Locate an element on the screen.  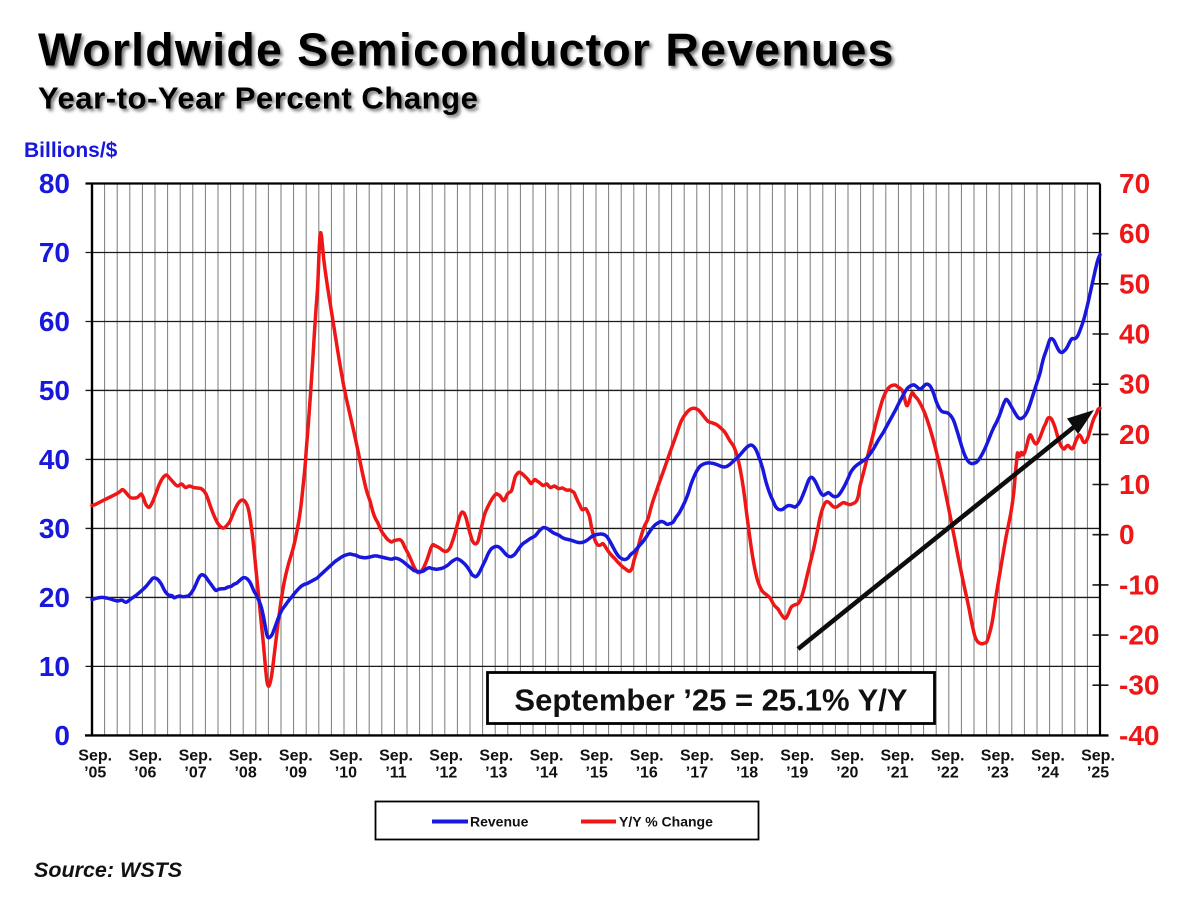
svg-text: Billions/$ is located at coordinates (71, 150).